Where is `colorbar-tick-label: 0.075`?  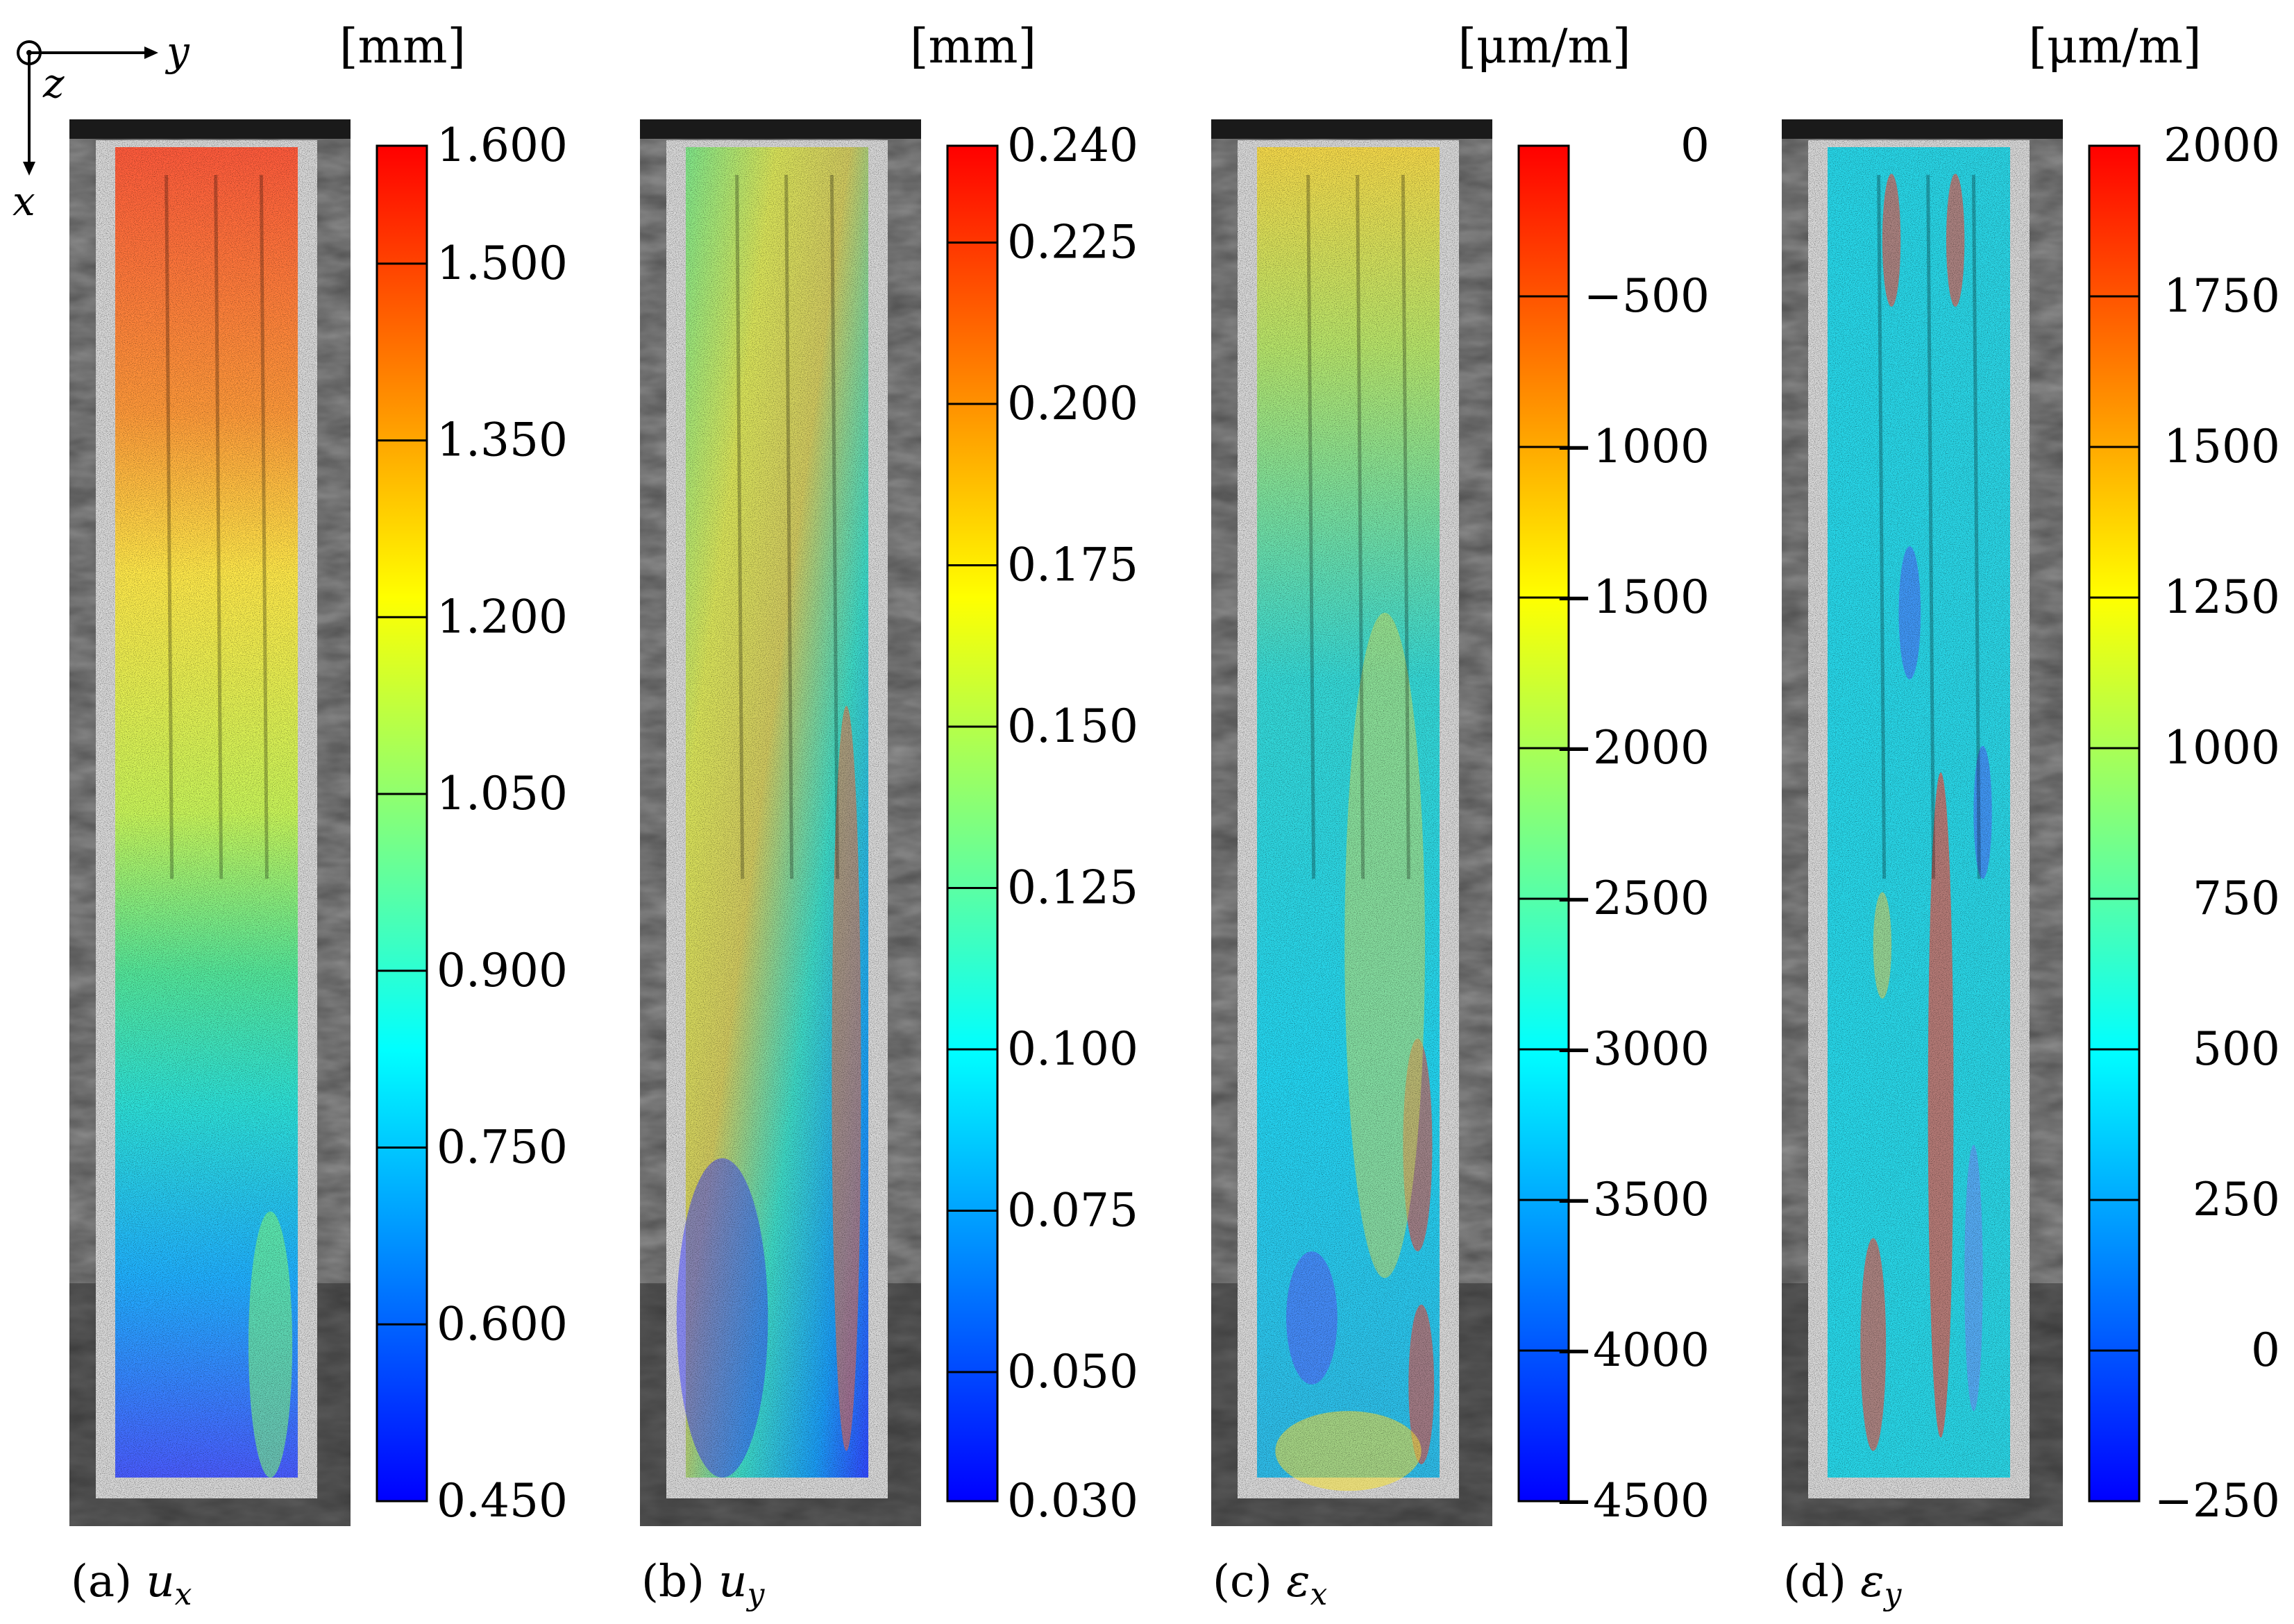 colorbar-tick-label: 0.075 is located at coordinates (1072, 1210).